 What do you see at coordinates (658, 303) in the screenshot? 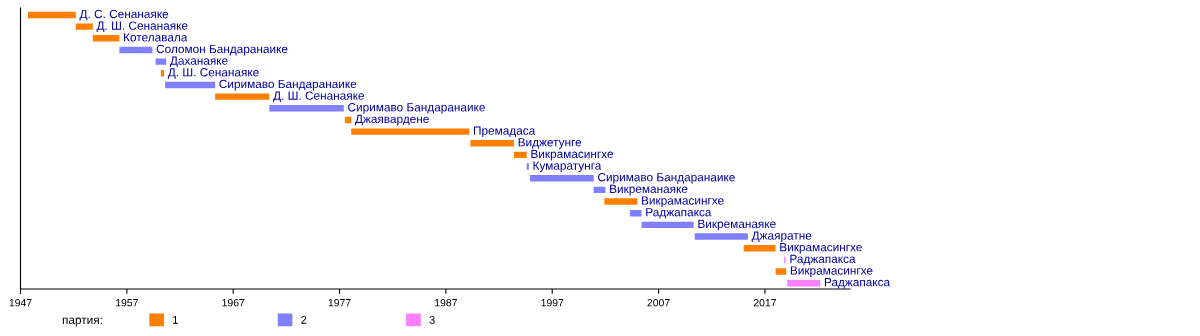
I see `x-tick-label: 2007` at bounding box center [658, 303].